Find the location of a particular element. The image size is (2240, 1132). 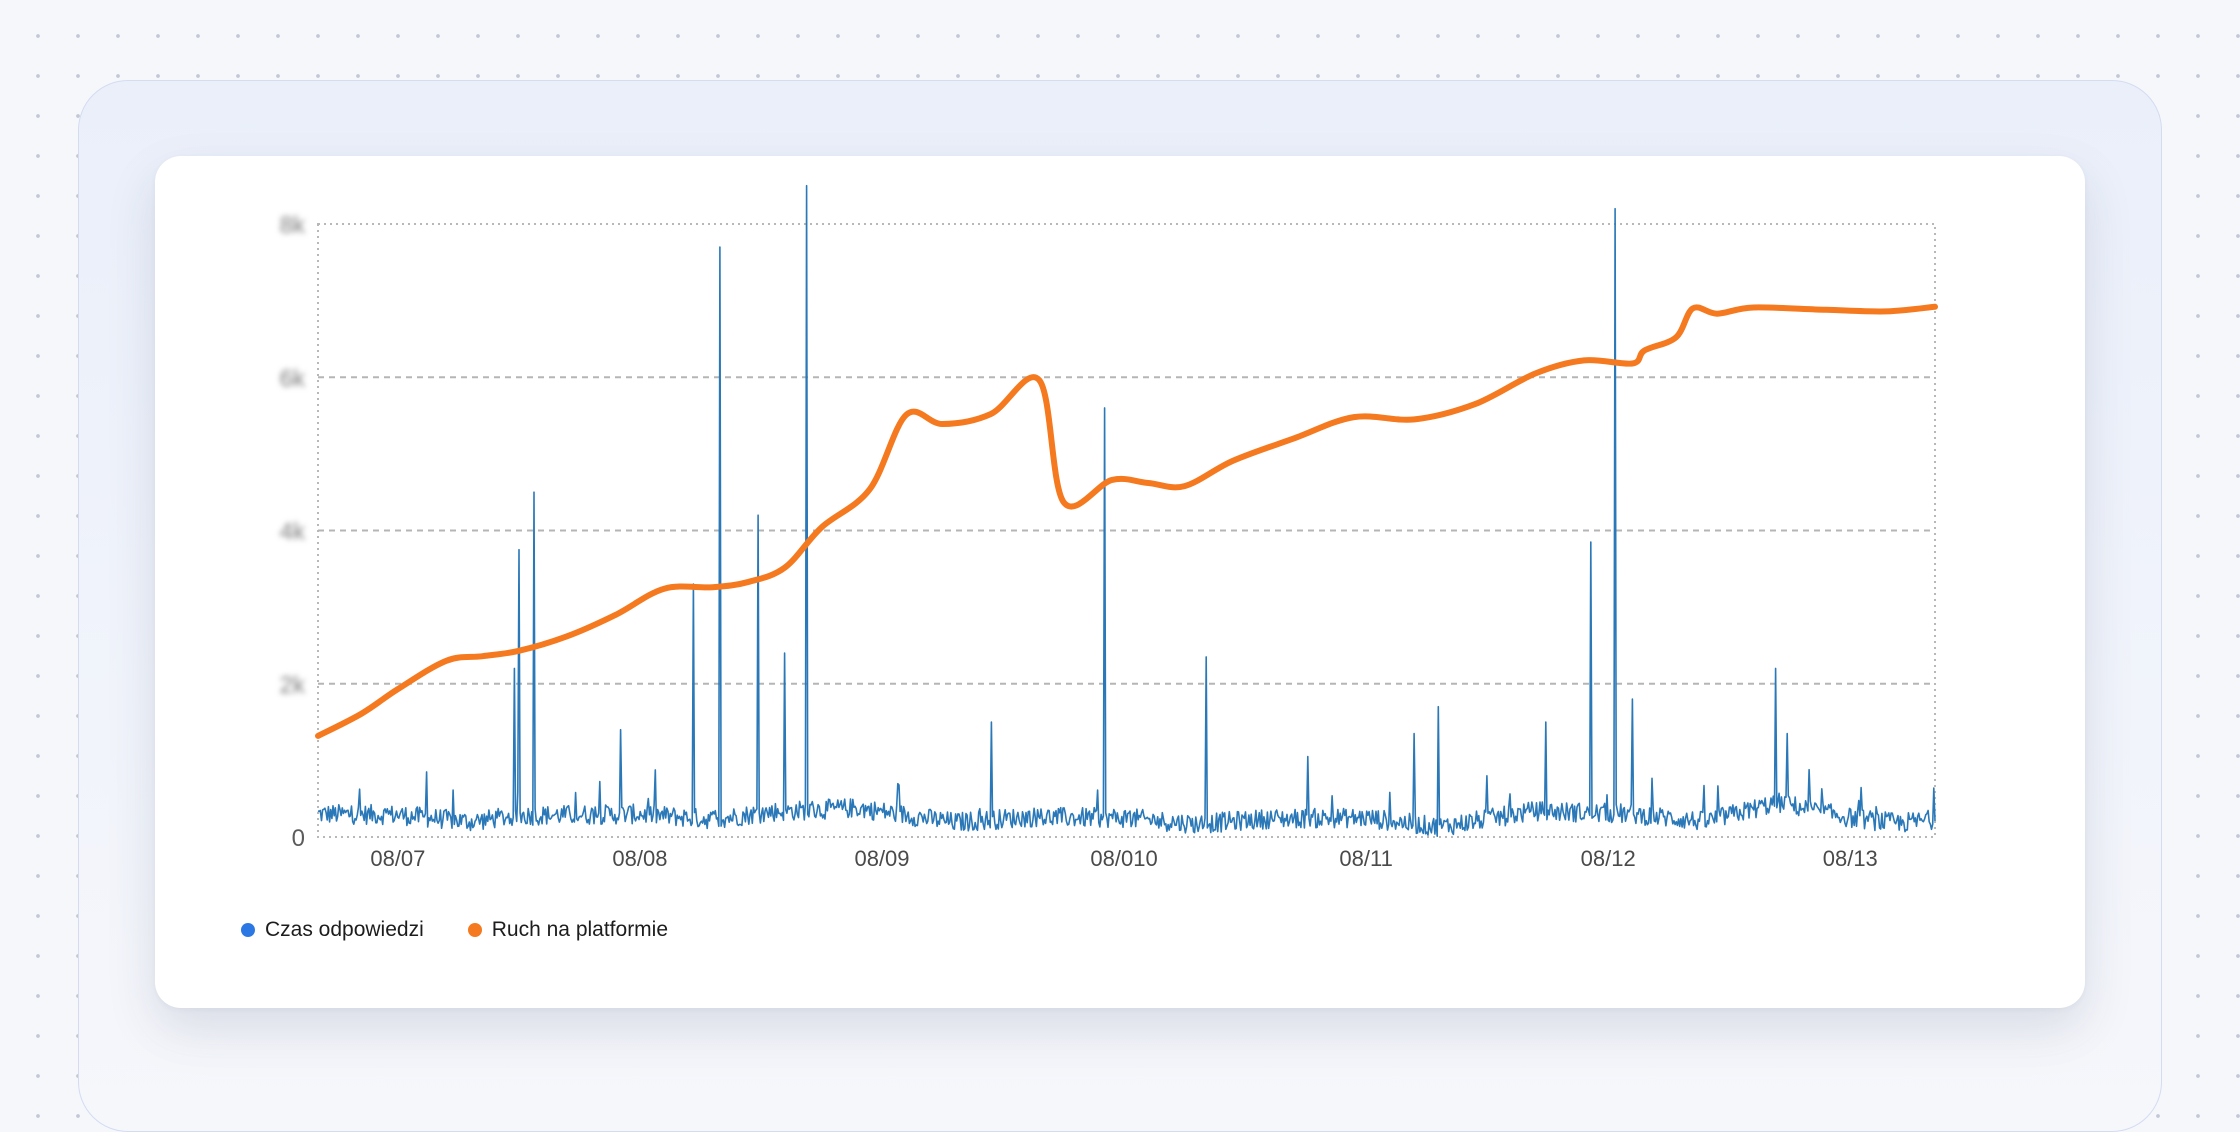

x-tick-label: 08/08 is located at coordinates (639, 858).